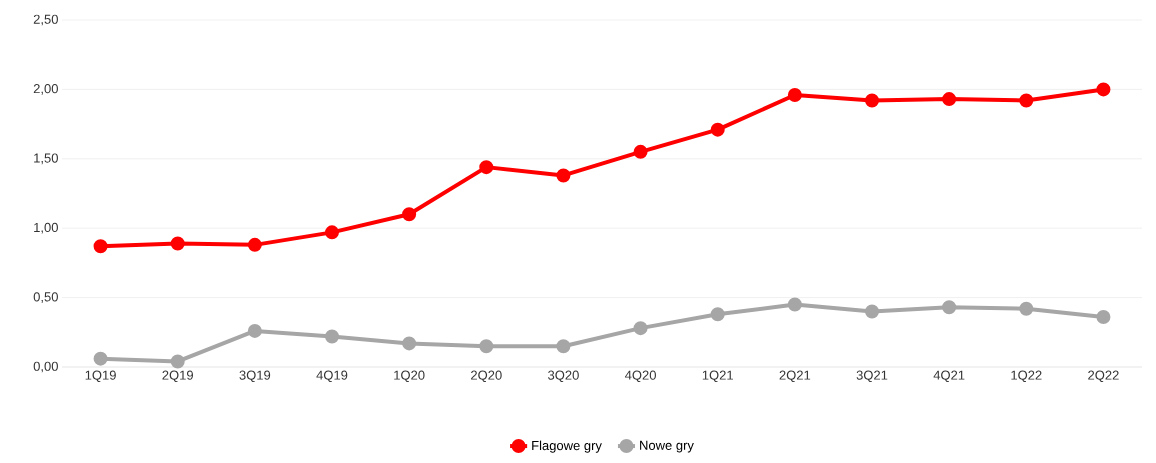  Describe the element at coordinates (717, 376) in the screenshot. I see `x-tick-label: 1Q21` at that location.